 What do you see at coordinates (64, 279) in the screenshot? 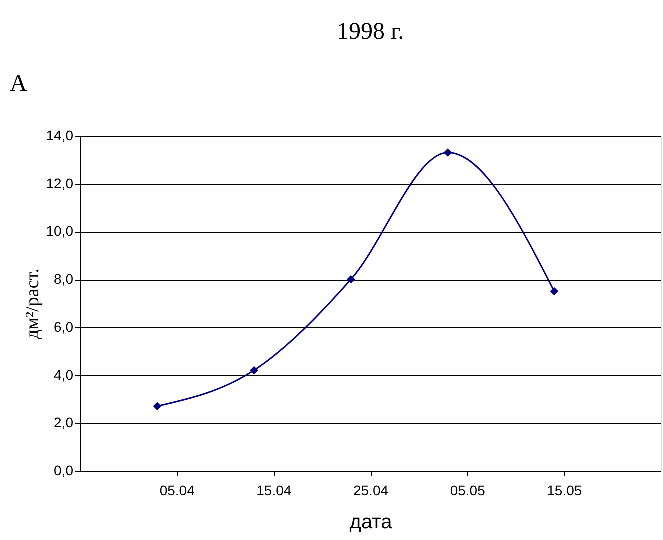
I see `y-tick-label: 8,0` at bounding box center [64, 279].